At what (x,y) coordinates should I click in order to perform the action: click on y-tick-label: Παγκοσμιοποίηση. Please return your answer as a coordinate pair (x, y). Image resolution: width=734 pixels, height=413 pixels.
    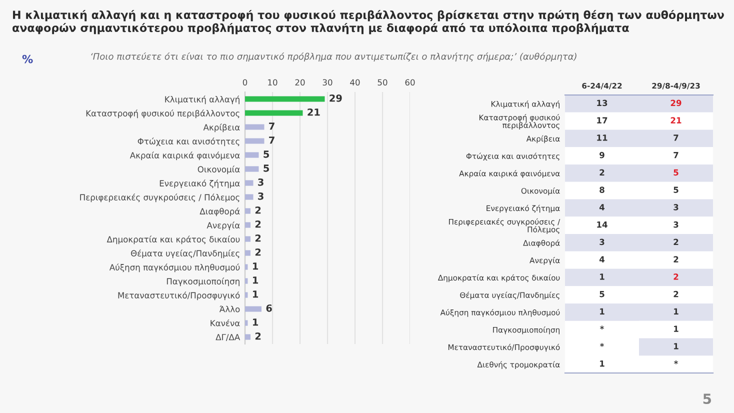
    Looking at the image, I should click on (203, 282).